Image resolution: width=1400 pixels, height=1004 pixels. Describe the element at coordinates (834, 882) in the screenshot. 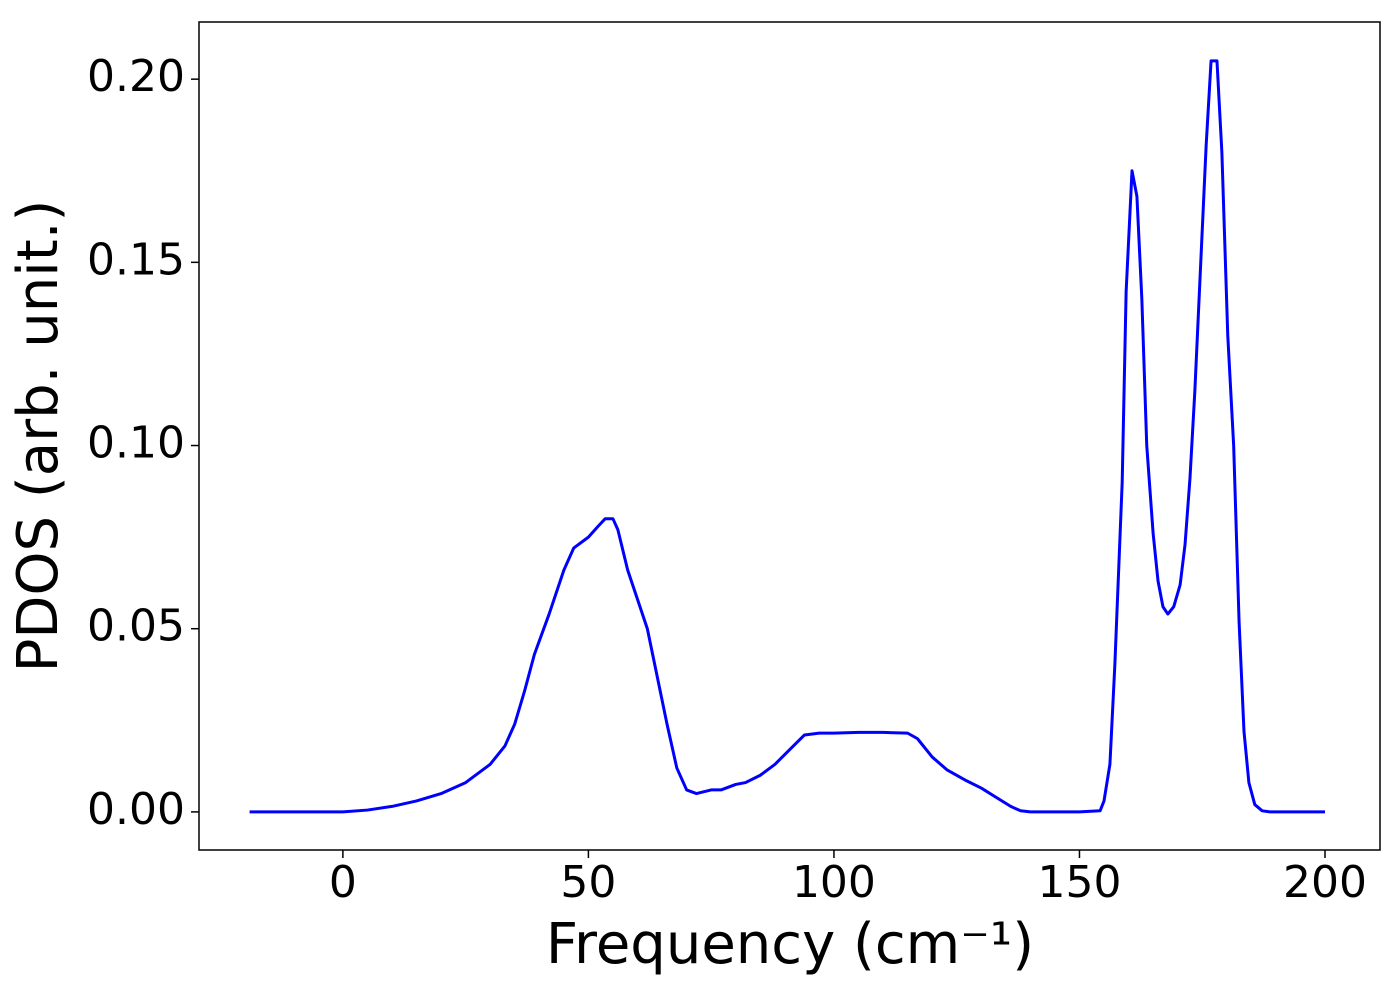

I see `x-tick-label: 100` at that location.